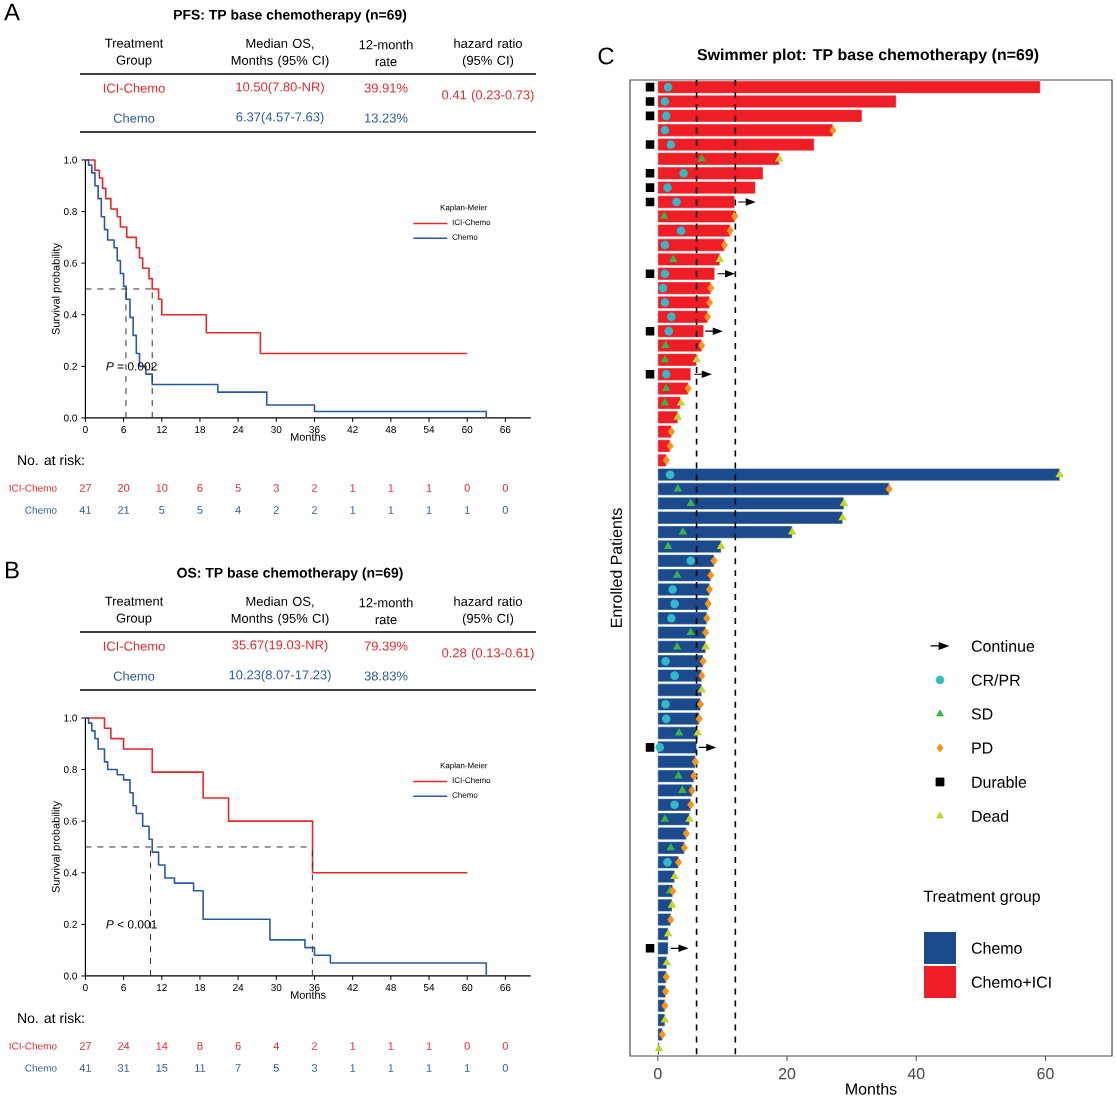 The height and width of the screenshot is (1098, 1116). What do you see at coordinates (12, 570) in the screenshot?
I see `text: B` at bounding box center [12, 570].